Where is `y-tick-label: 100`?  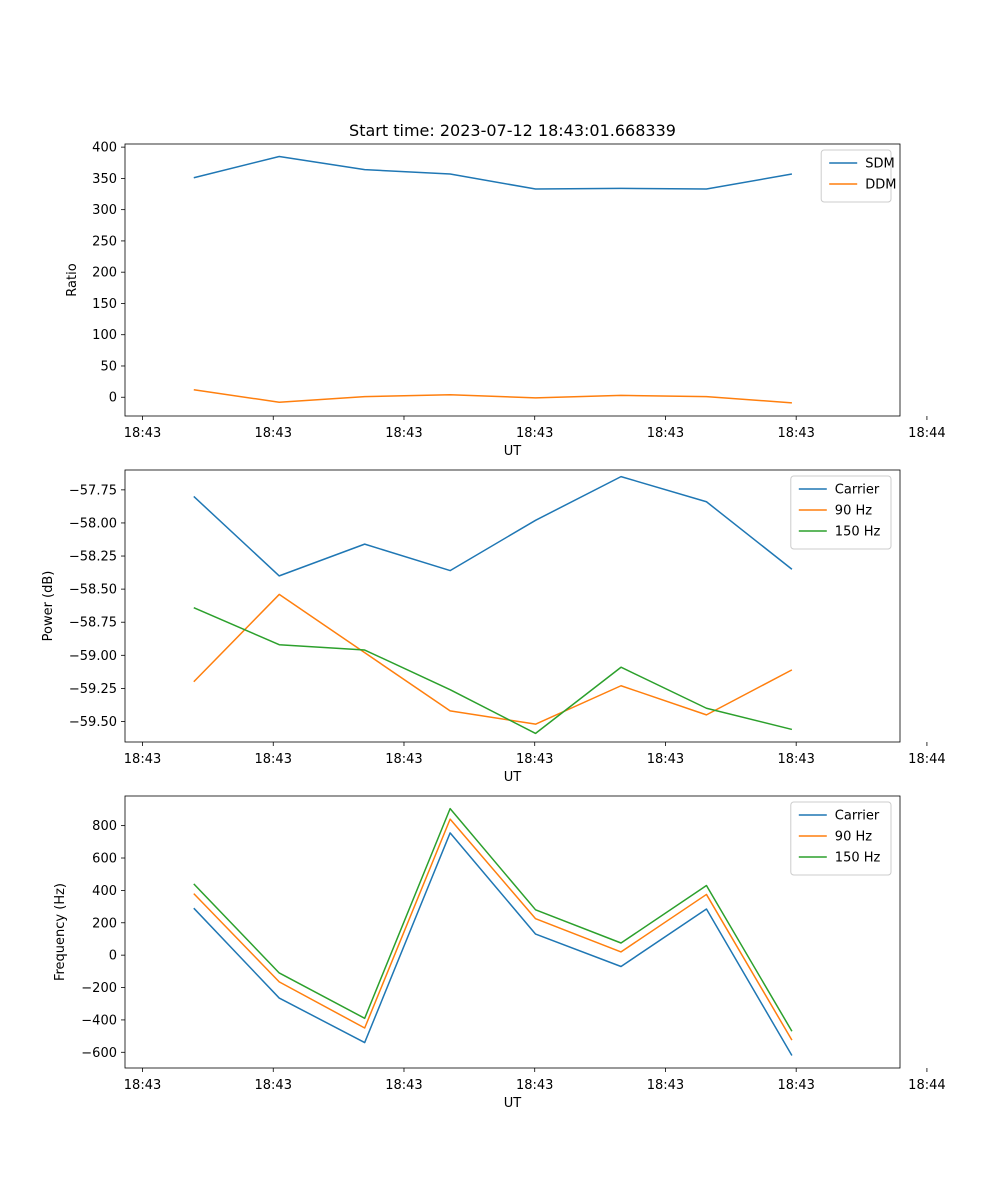
y-tick-label: 100 is located at coordinates (104, 335).